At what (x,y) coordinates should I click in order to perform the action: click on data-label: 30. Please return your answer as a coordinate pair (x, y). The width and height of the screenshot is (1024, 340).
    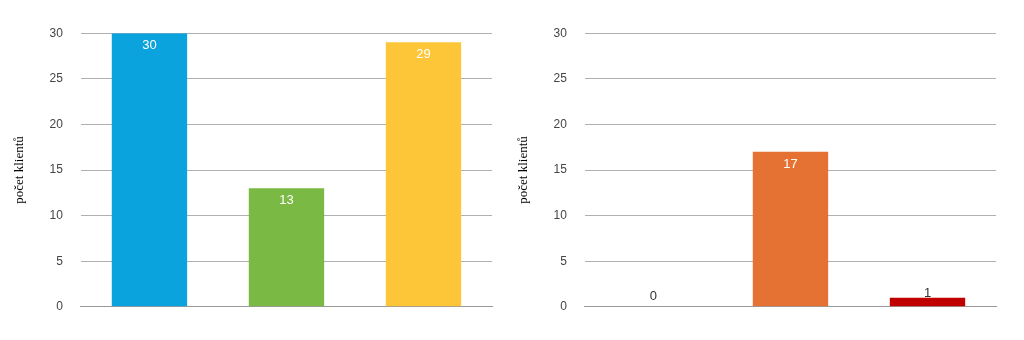
    Looking at the image, I should click on (149, 45).